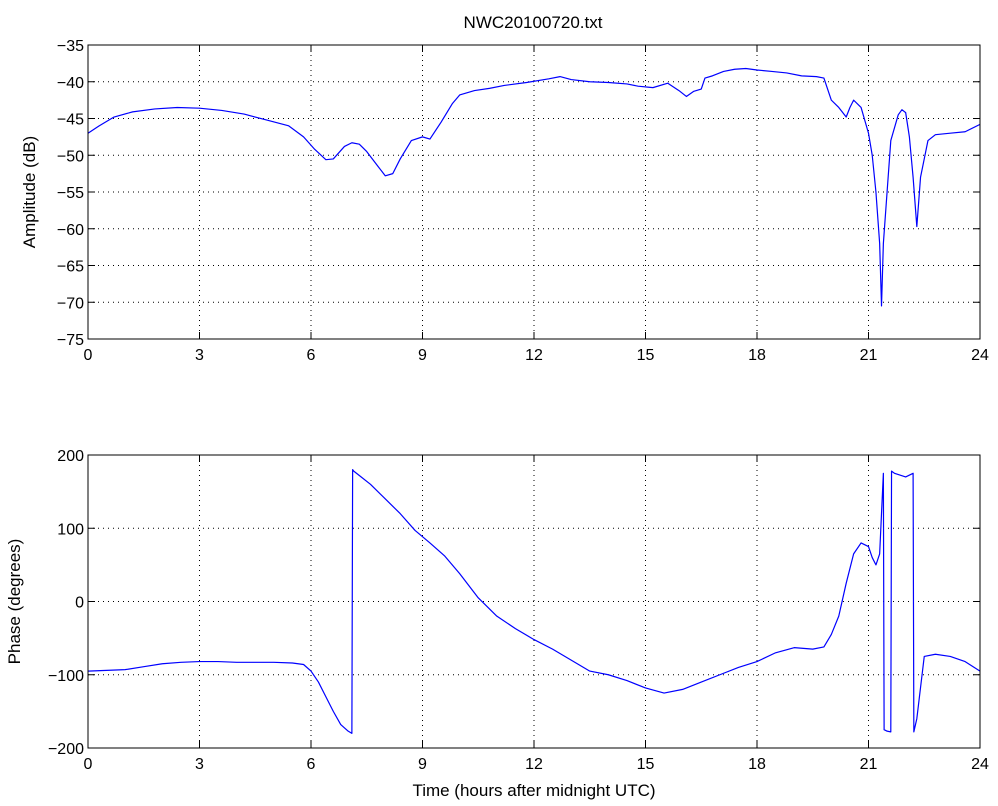 This screenshot has height=806, width=998. I want to click on y-tick-label: −65, so click(70, 267).